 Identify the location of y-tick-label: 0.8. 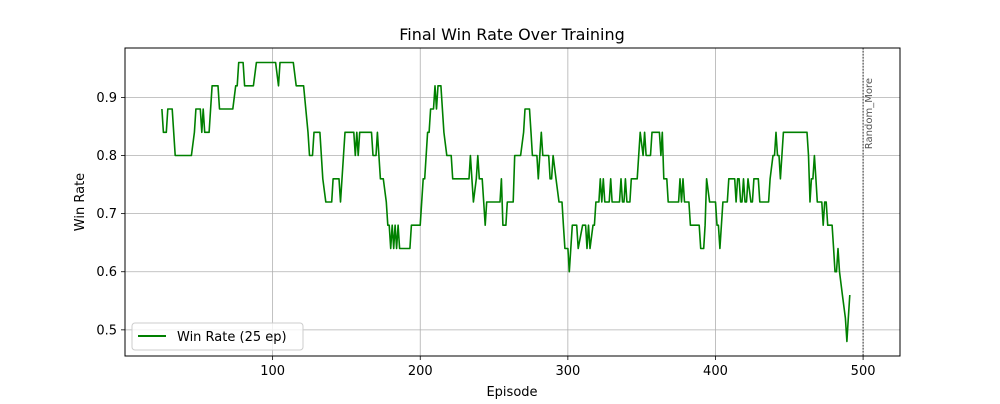
(106, 156).